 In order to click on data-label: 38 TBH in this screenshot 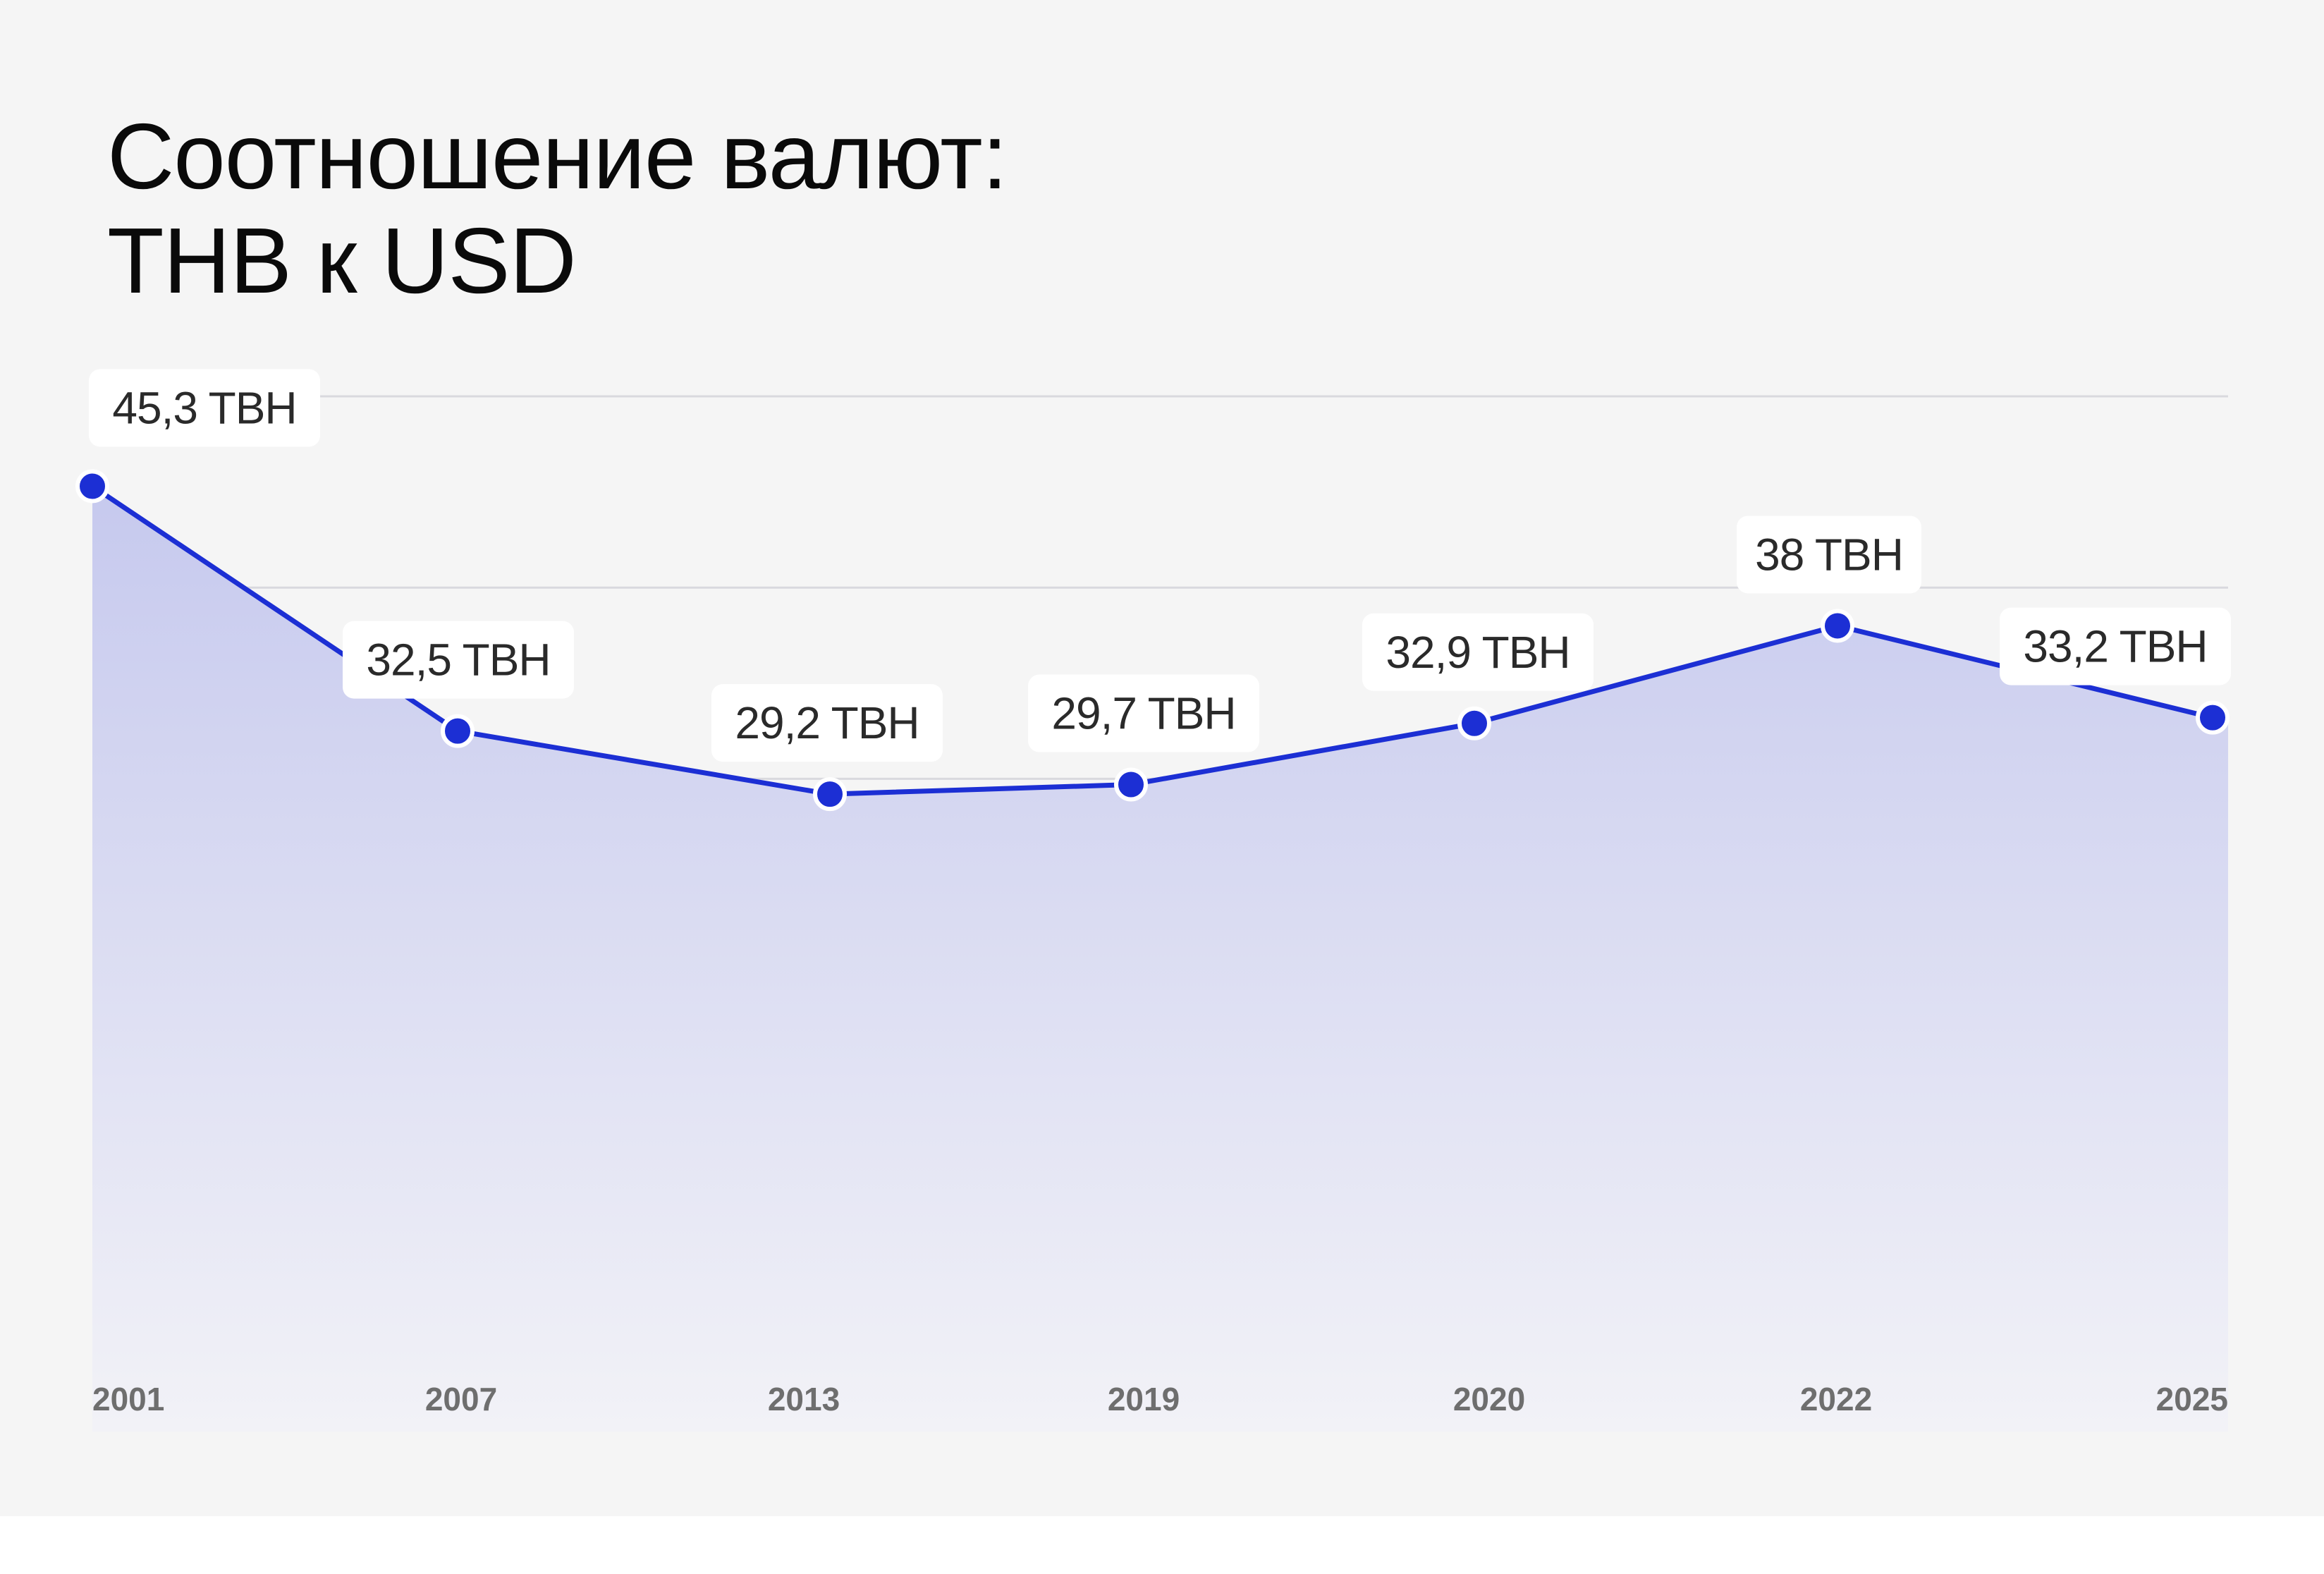, I will do `click(1829, 554)`.